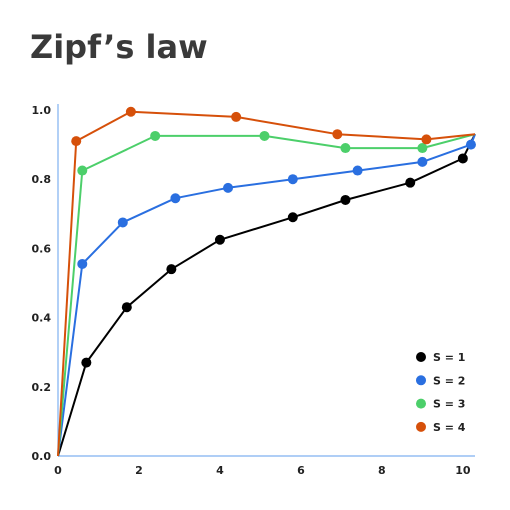  I want to click on x-tick-label: 2, so click(139, 470).